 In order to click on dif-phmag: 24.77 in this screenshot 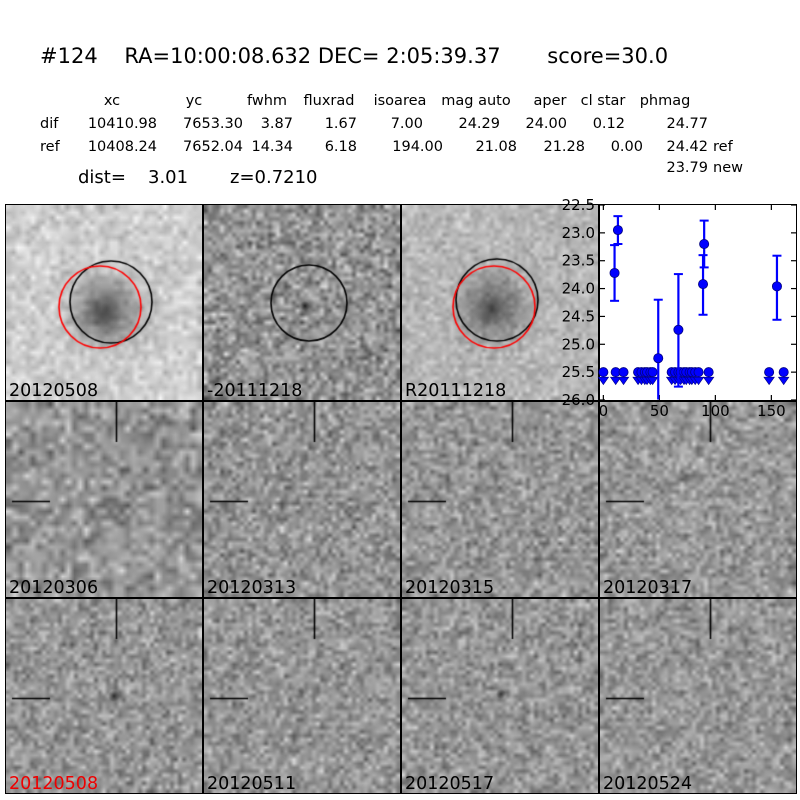, I will do `click(687, 124)`.